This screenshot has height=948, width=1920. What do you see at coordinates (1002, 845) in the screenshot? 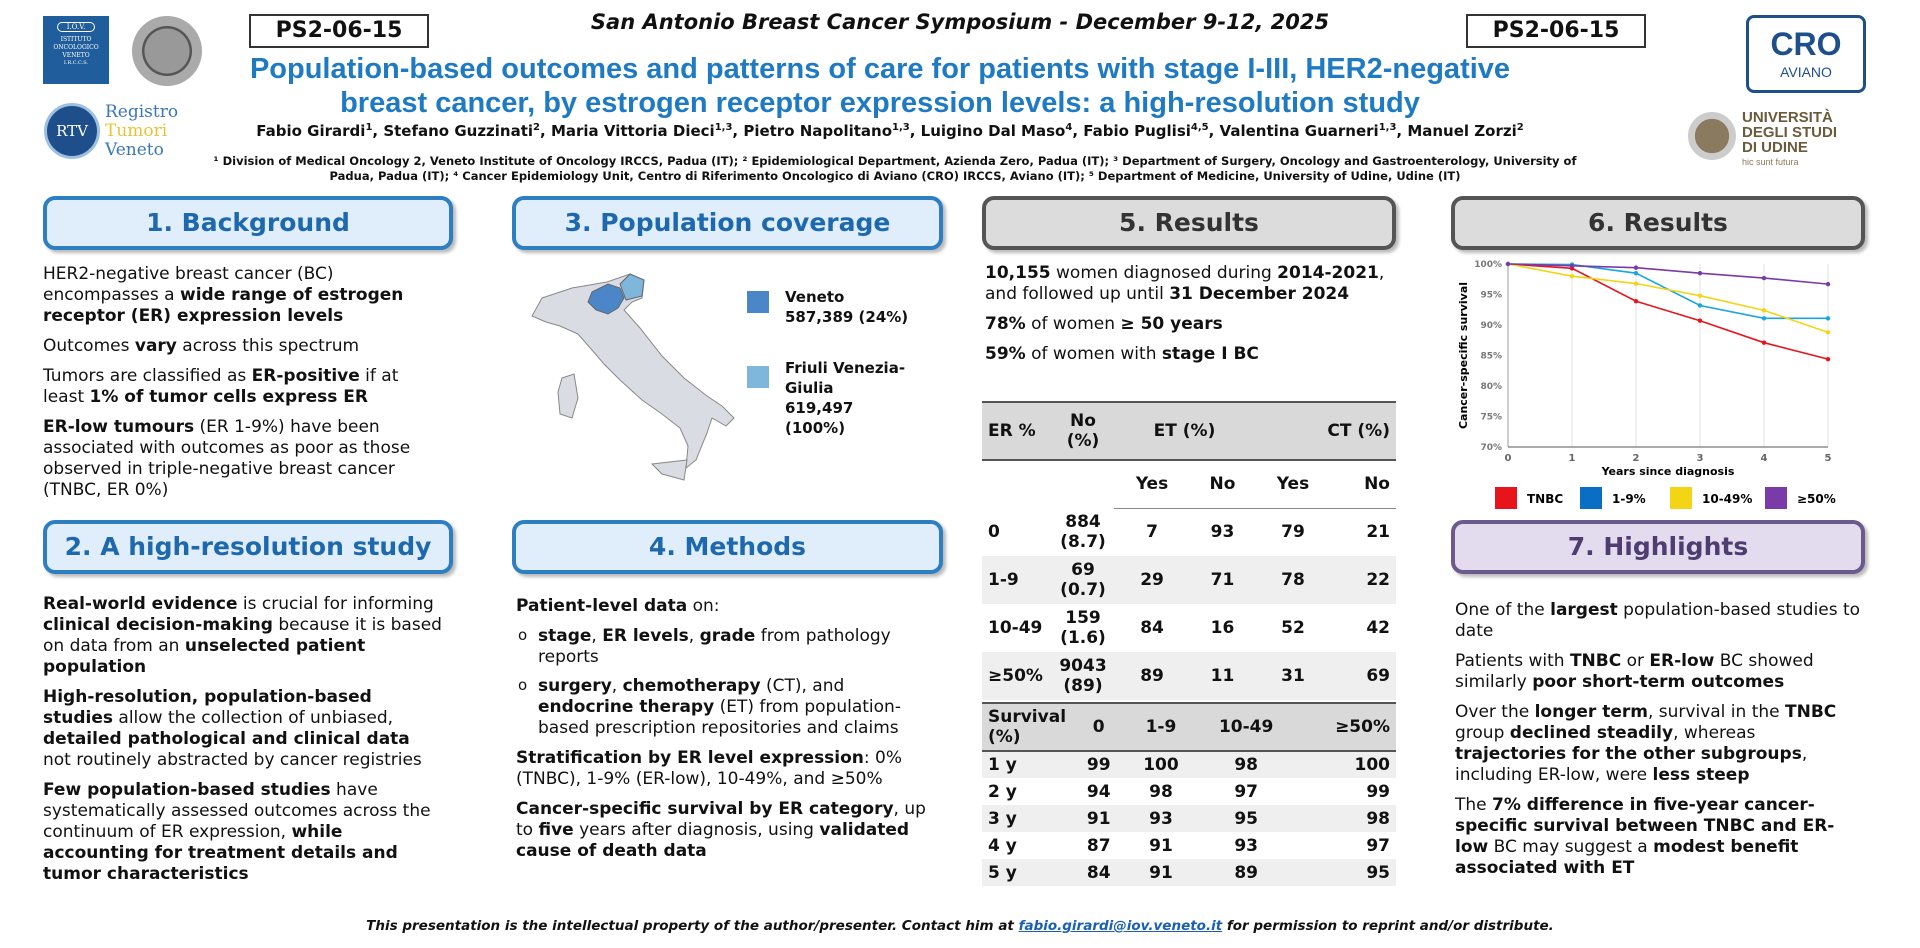
I see `table-cell: 4 y` at bounding box center [1002, 845].